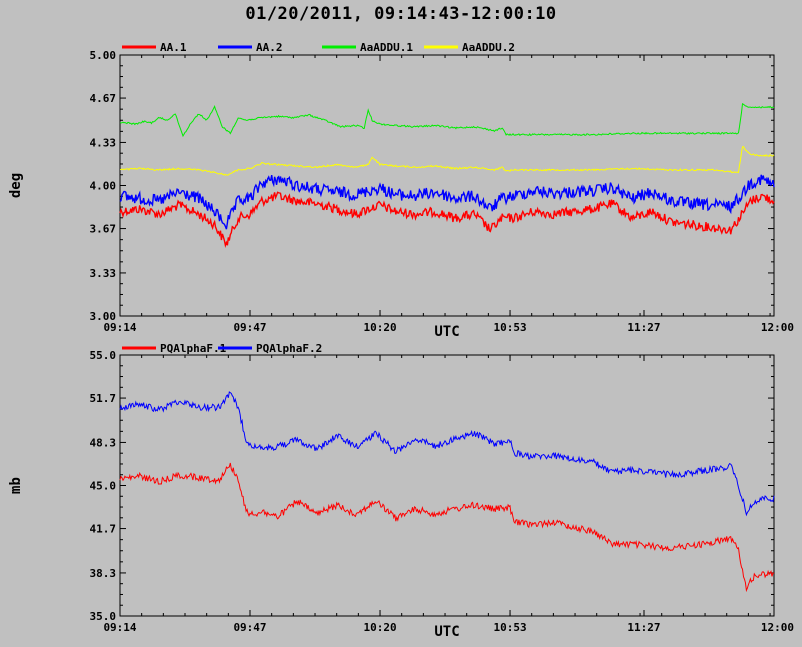 The width and height of the screenshot is (802, 647). I want to click on y-tick-label: 3.67, so click(103, 229).